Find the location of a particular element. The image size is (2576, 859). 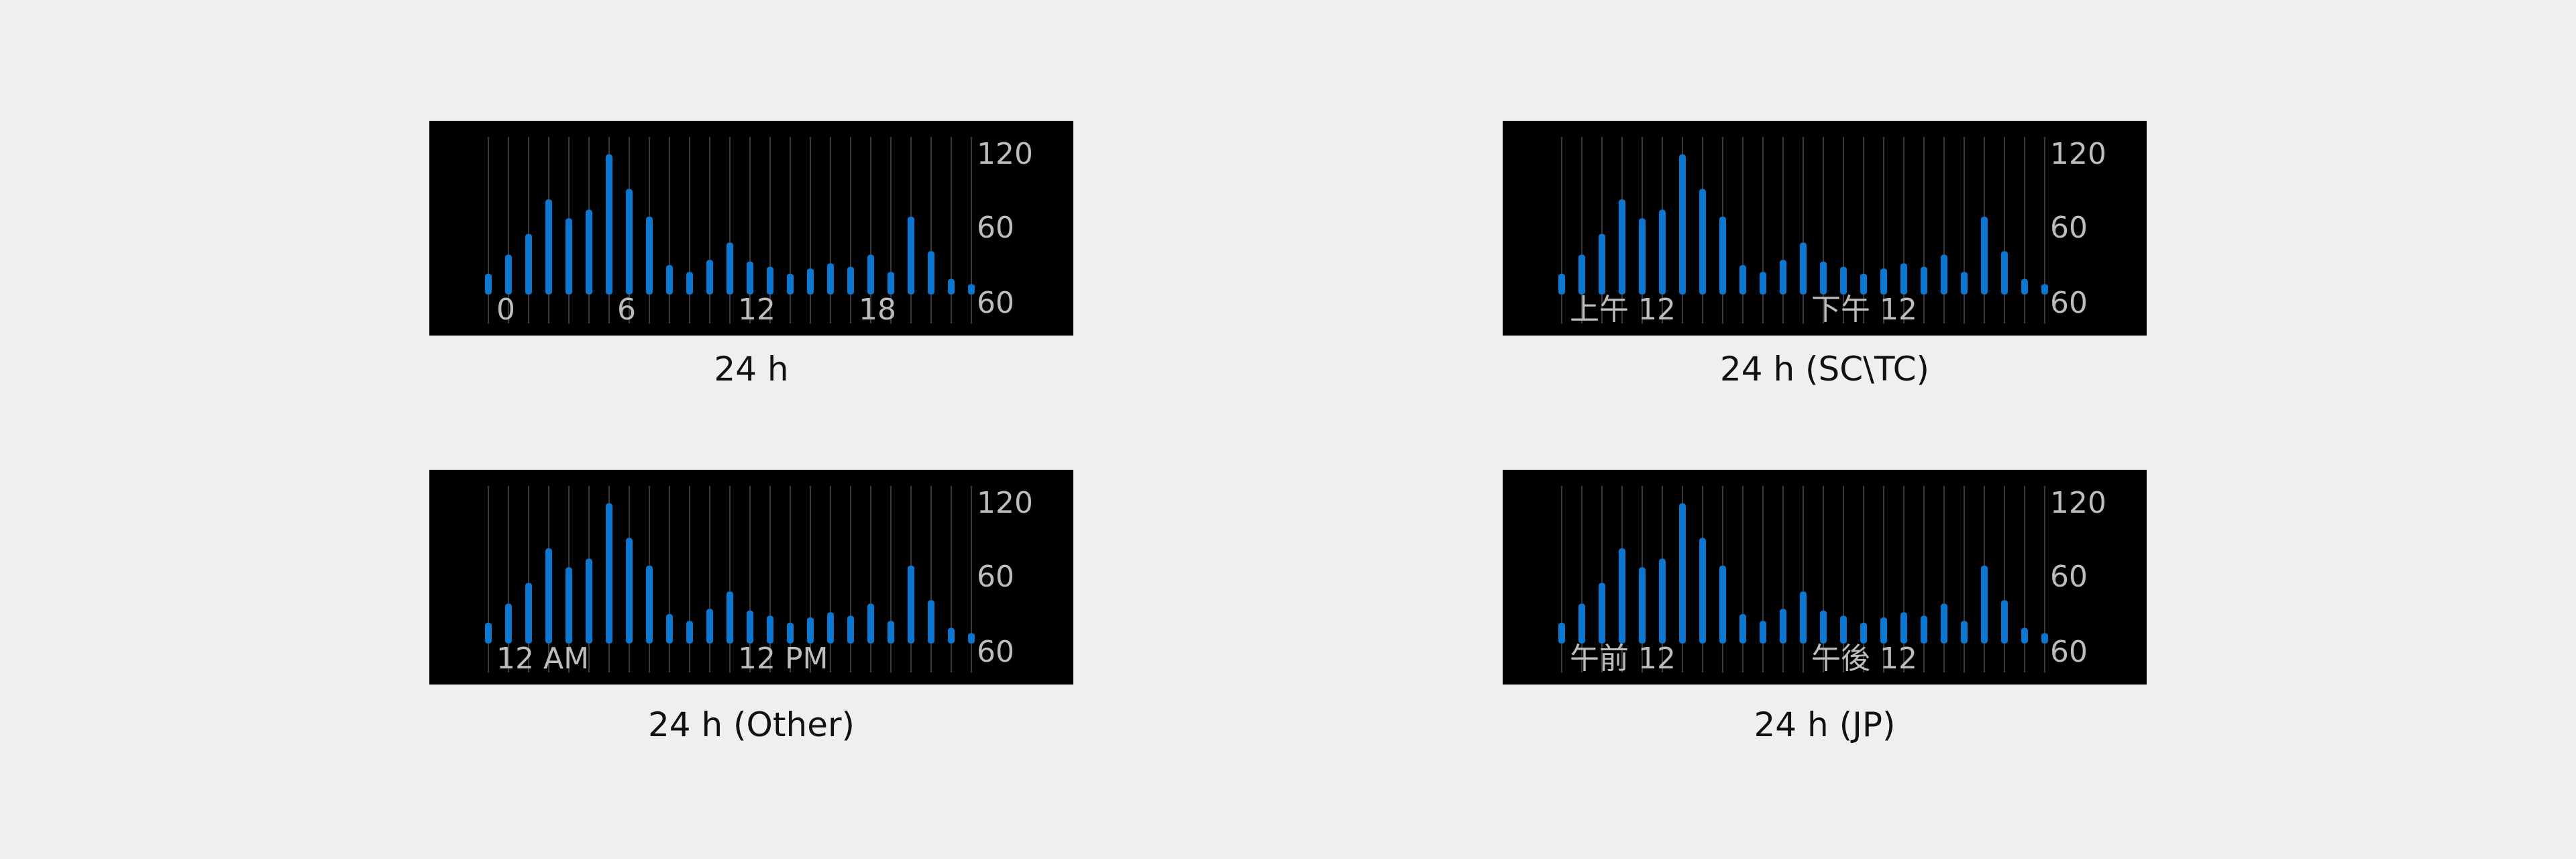

x-tick-label: 12 is located at coordinates (756, 310).